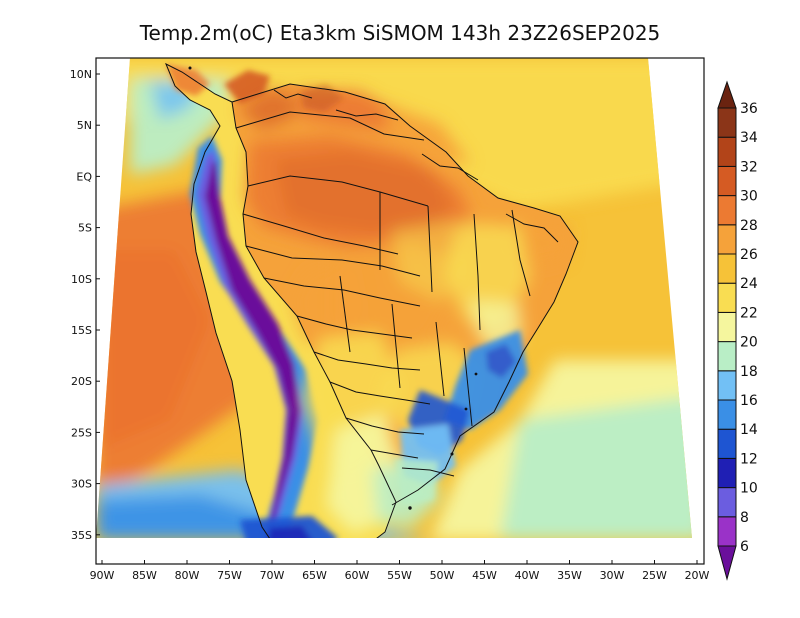  I want to click on colorbar-label: 36, so click(749, 109).